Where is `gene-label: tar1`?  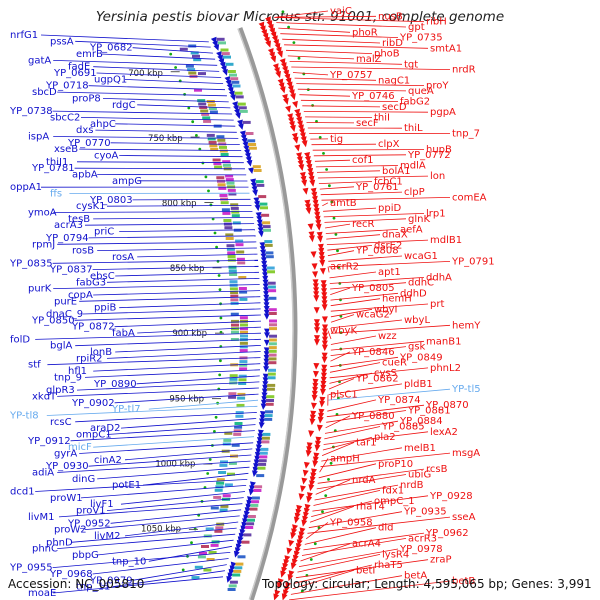 gene-label: tar1 is located at coordinates (366, 443).